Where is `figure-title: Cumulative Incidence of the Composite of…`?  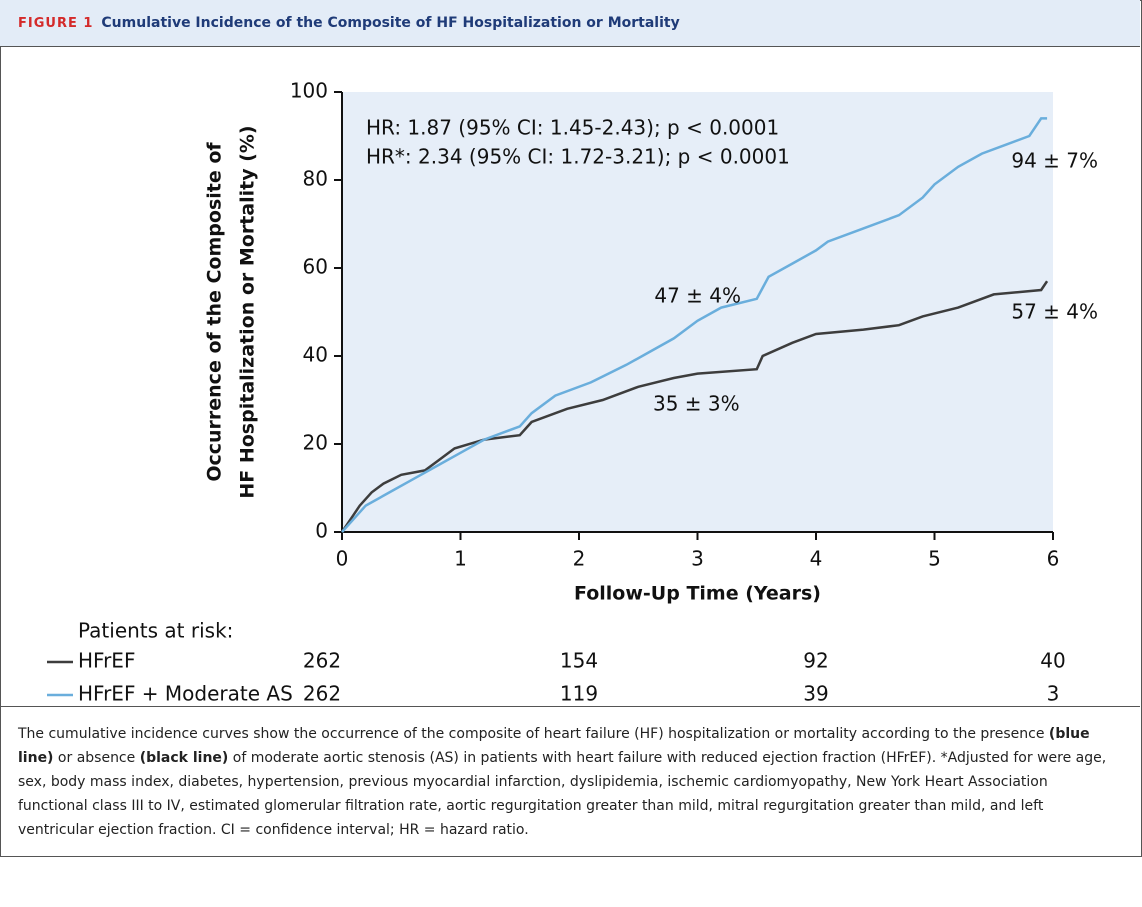
figure-title: Cumulative Incidence of the Composite of… is located at coordinates (390, 23).